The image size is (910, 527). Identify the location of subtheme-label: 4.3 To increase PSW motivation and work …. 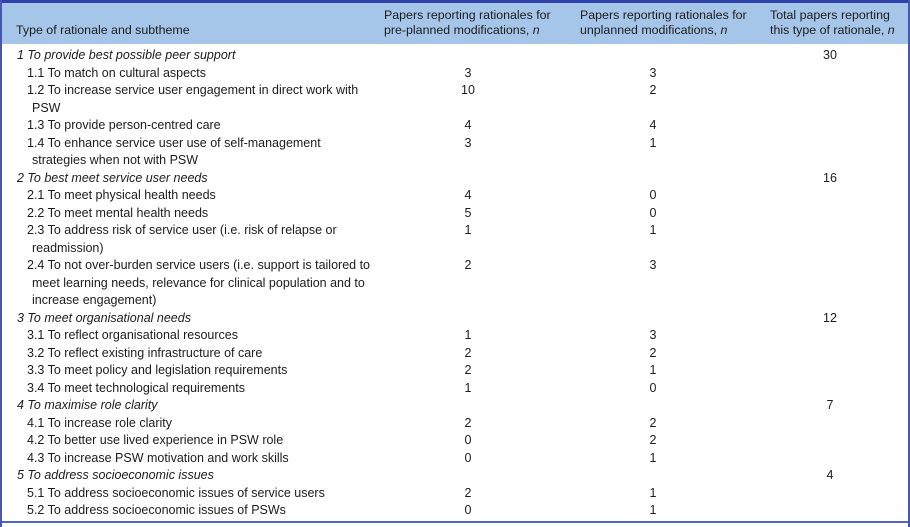
(158, 457).